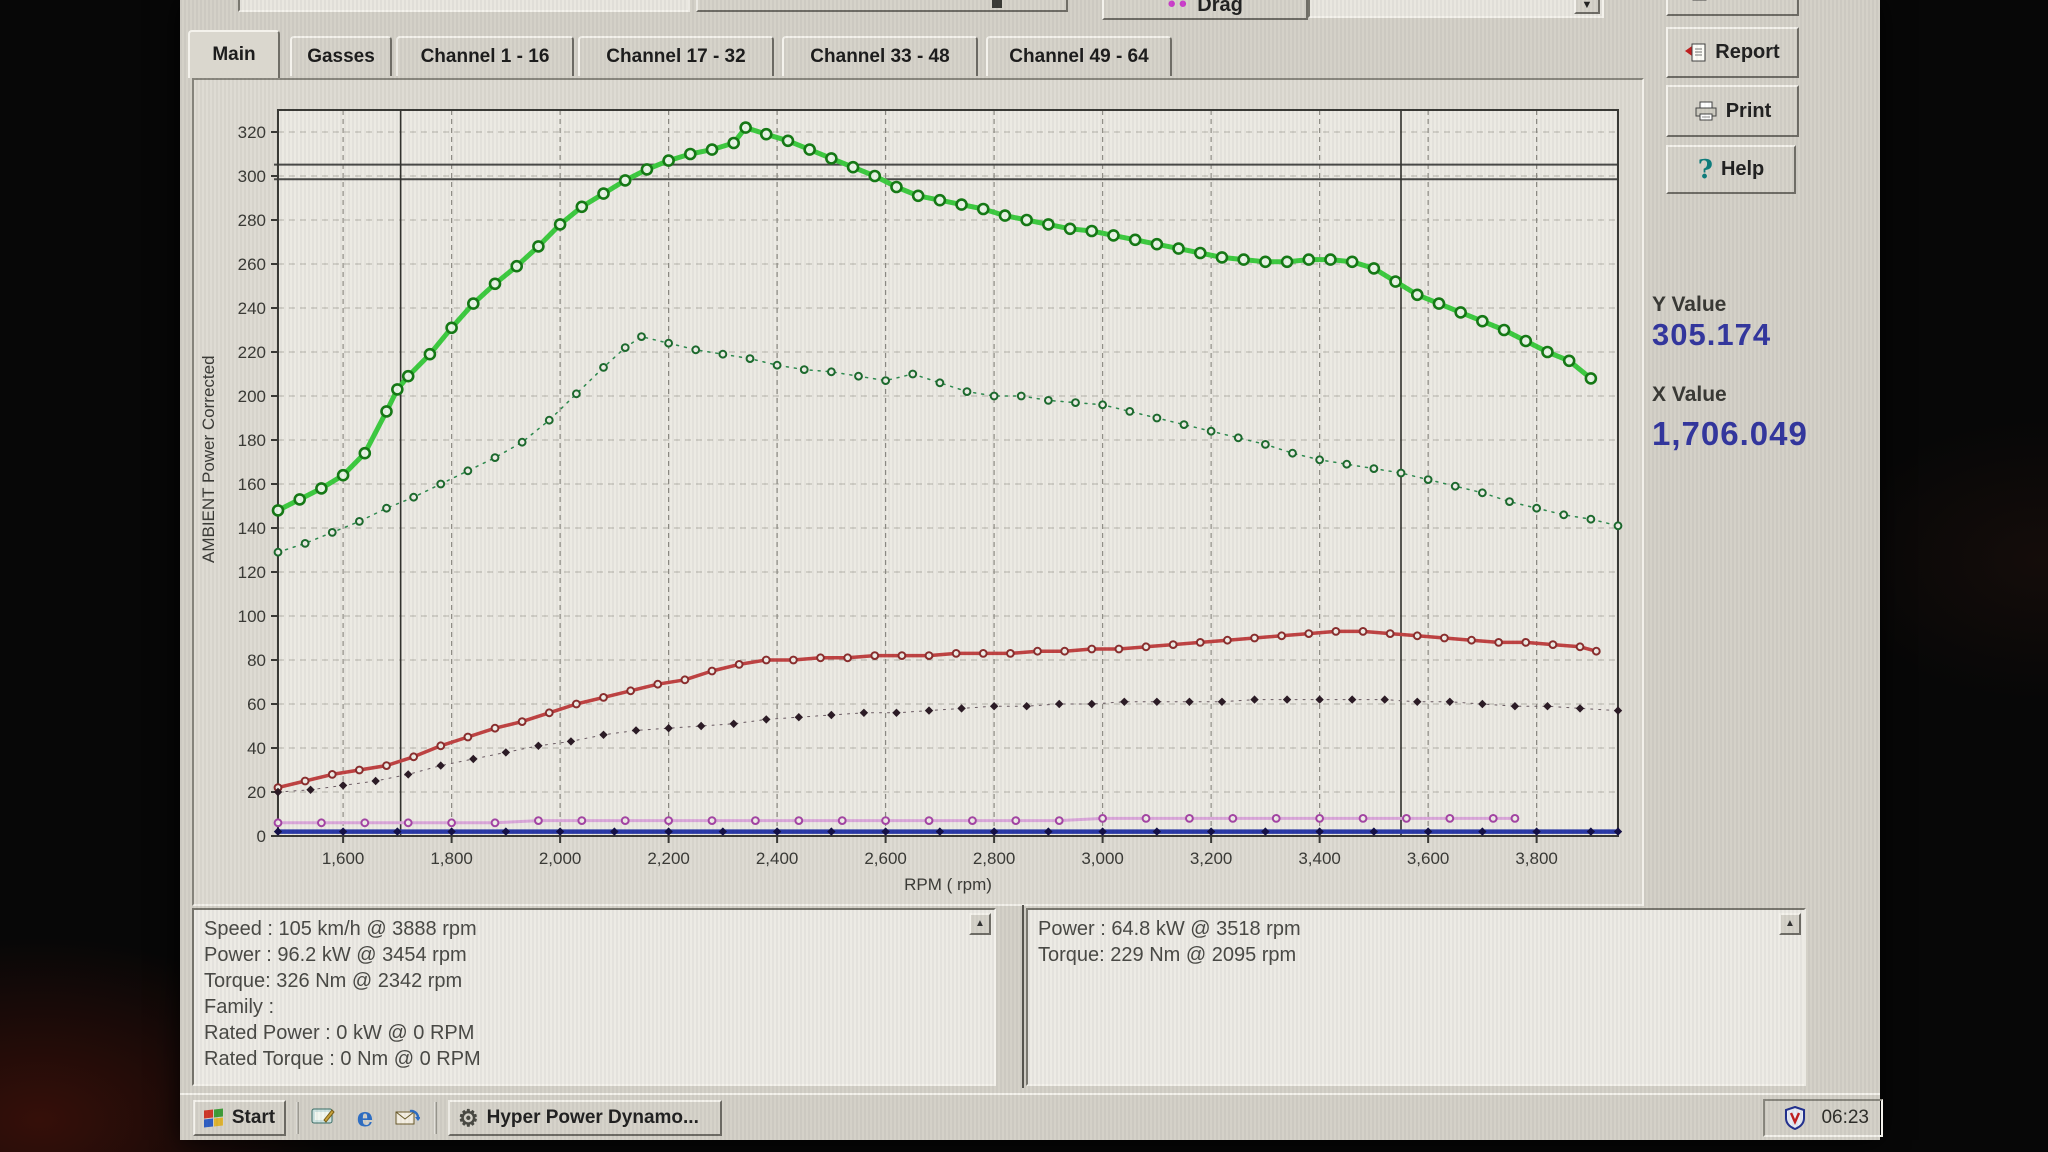  Describe the element at coordinates (676, 56) in the screenshot. I see `tab-channel-17-32: Channel 17 - 32` at that location.